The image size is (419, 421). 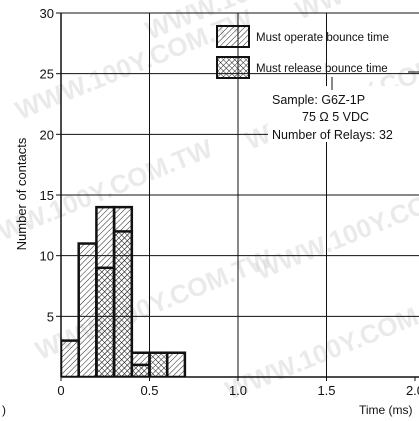 What do you see at coordinates (60, 390) in the screenshot?
I see `x-tick-label: 0` at bounding box center [60, 390].